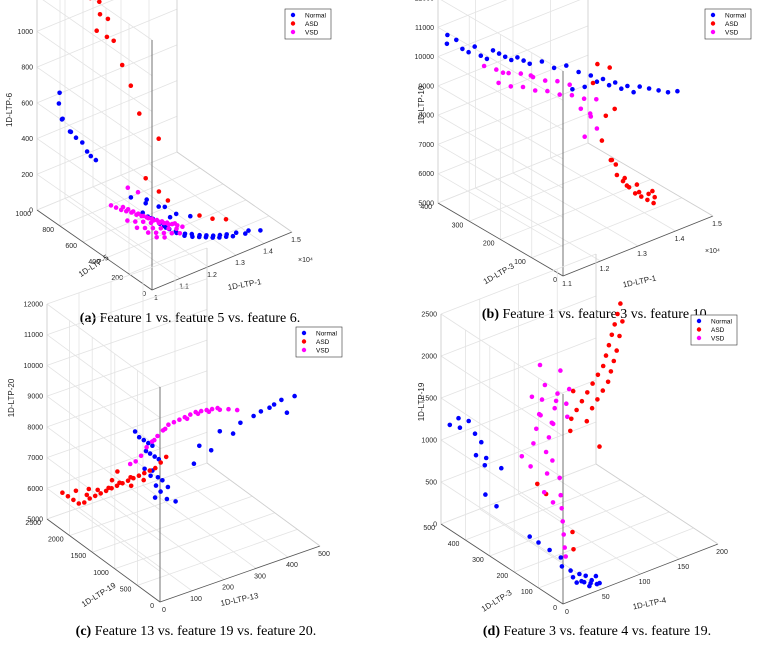 The height and width of the screenshot is (650, 778). What do you see at coordinates (426, 86) in the screenshot?
I see `z-tick-label: 9000` at bounding box center [426, 86].